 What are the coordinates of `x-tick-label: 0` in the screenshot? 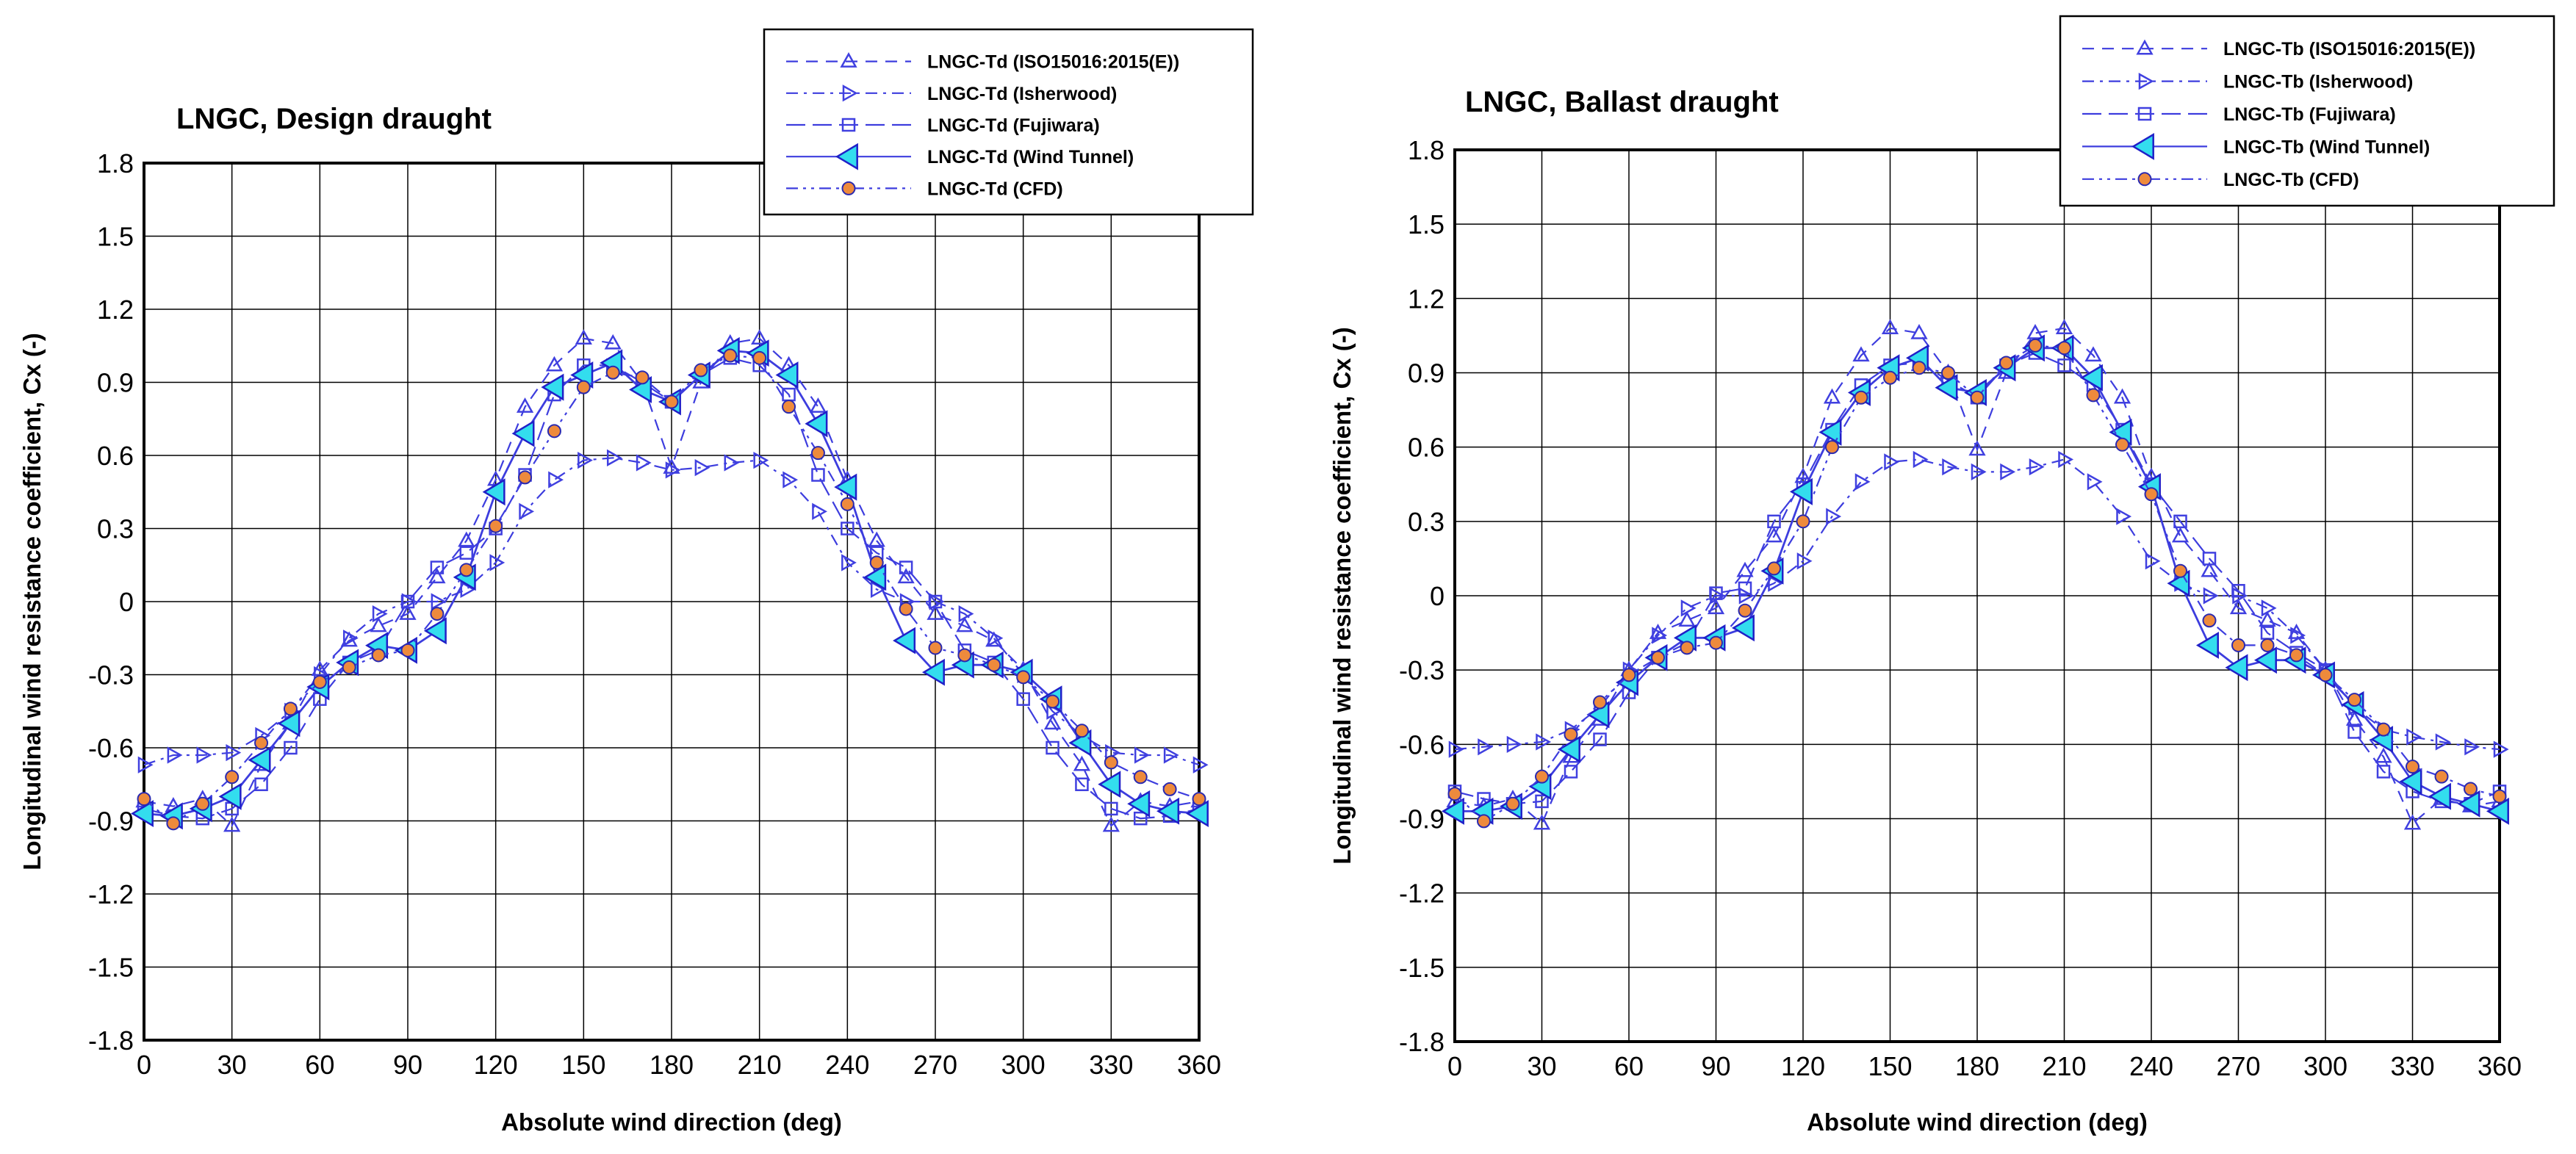 It's located at (144, 1065).